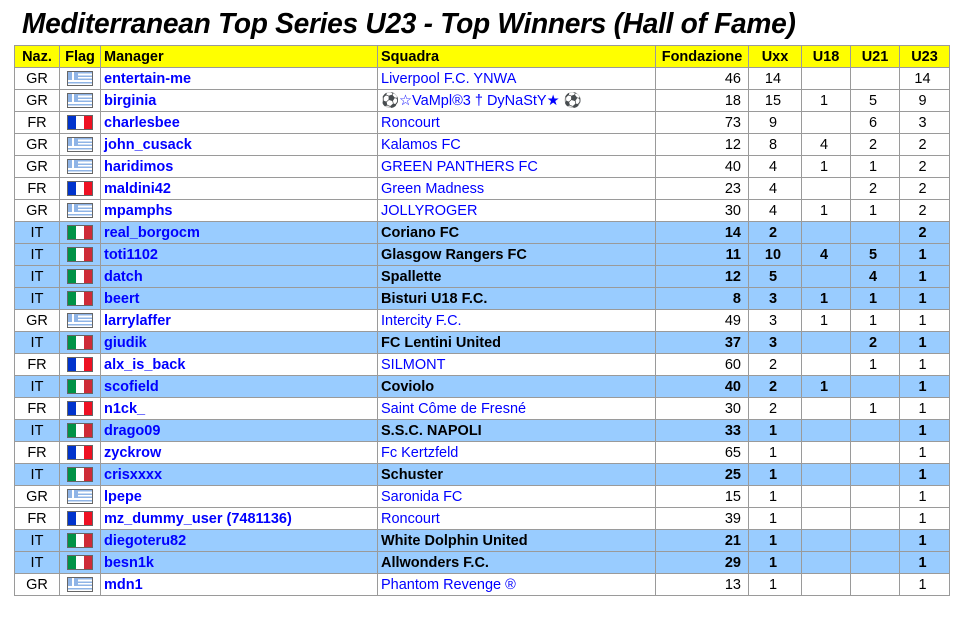  Describe the element at coordinates (239, 78) in the screenshot. I see `manager-link: entertain-me` at that location.